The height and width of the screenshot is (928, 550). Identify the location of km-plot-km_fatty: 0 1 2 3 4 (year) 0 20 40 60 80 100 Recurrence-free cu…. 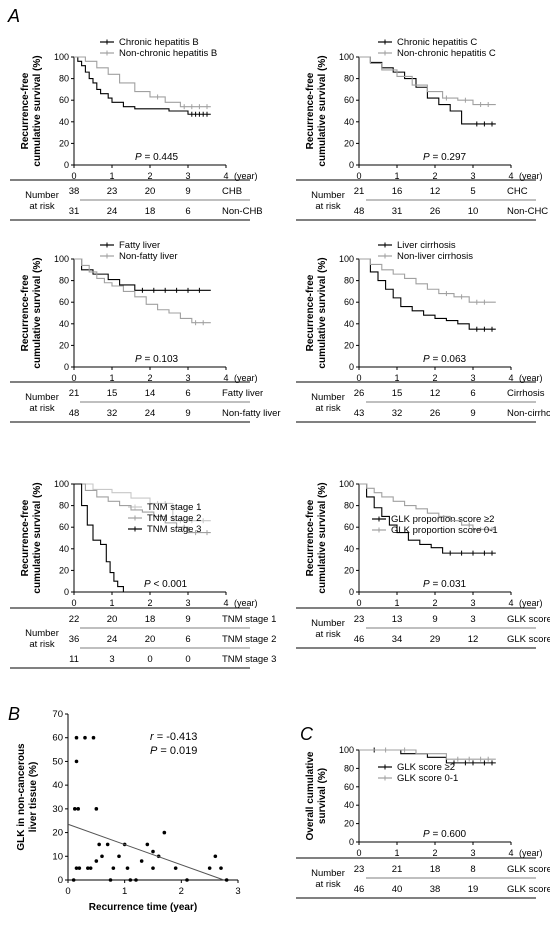
(145, 331).